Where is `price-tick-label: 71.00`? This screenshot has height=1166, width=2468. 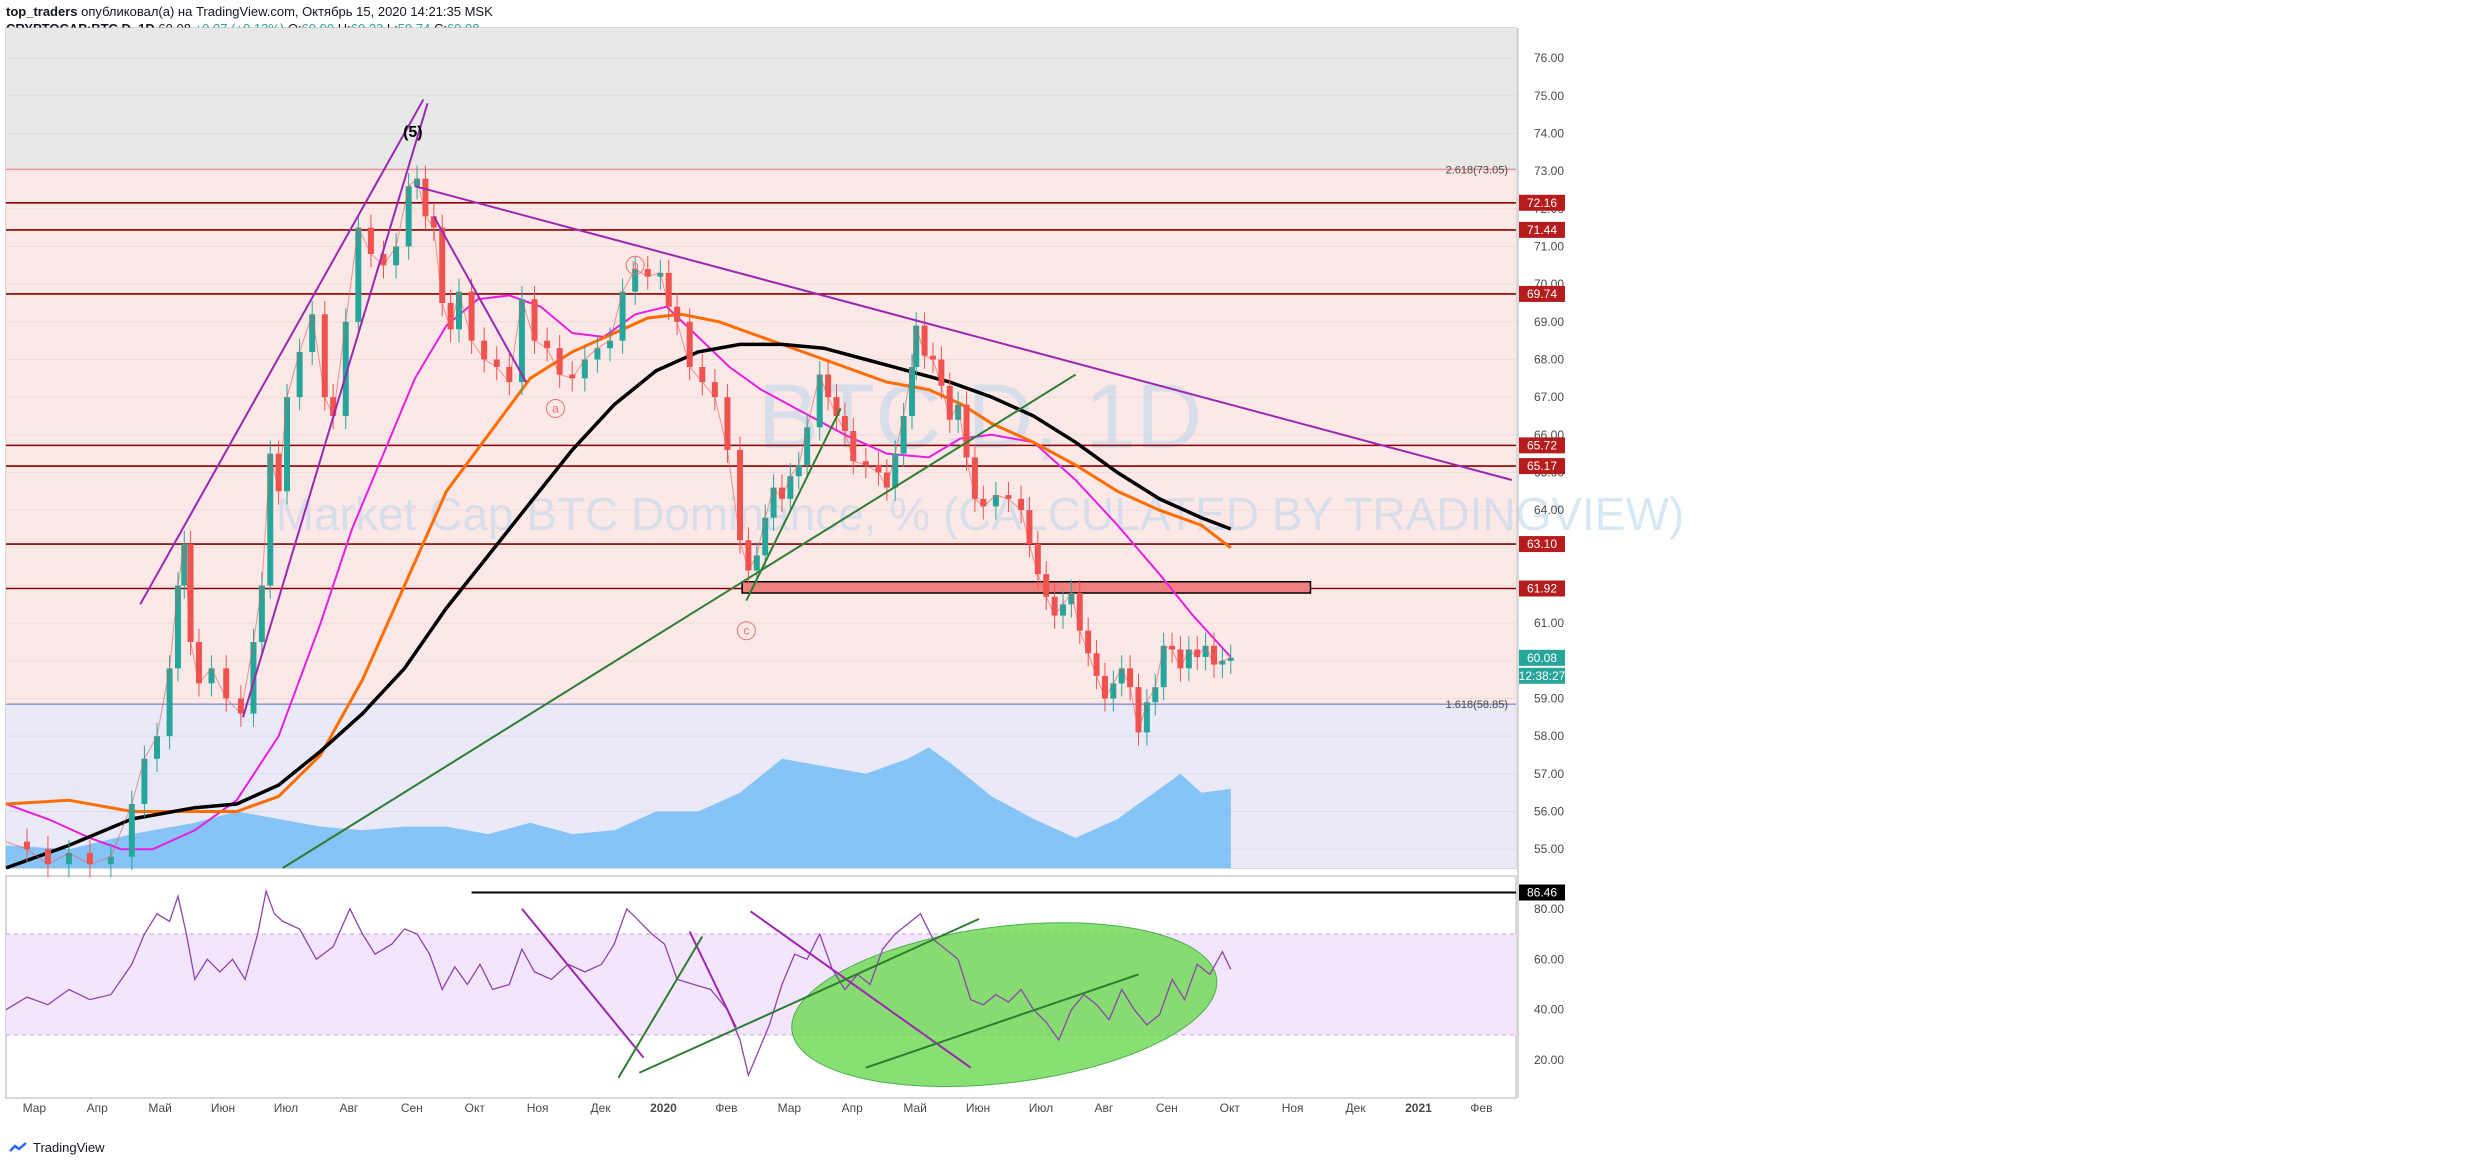
price-tick-label: 71.00 is located at coordinates (1549, 246).